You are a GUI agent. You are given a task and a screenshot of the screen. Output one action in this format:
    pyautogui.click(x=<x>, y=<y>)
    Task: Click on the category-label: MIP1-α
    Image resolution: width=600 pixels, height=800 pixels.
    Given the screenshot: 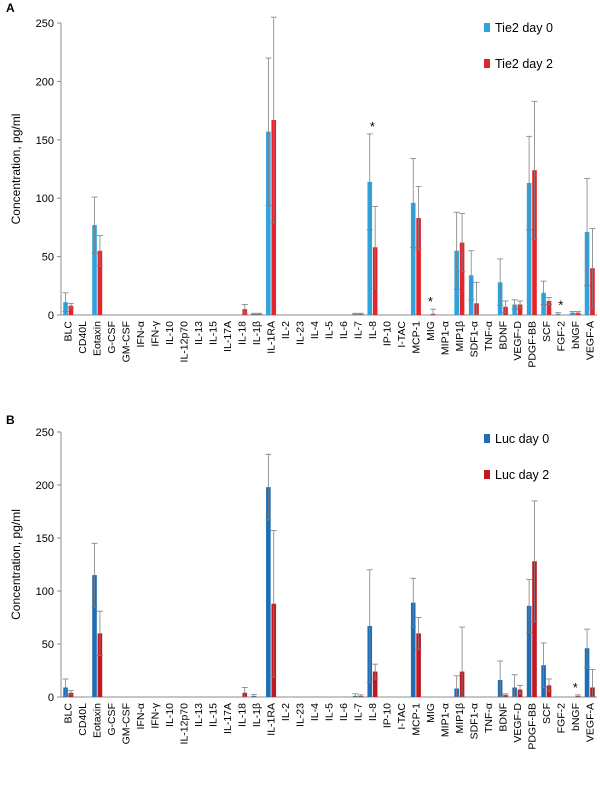 What is the action you would take?
    pyautogui.click(x=445, y=338)
    